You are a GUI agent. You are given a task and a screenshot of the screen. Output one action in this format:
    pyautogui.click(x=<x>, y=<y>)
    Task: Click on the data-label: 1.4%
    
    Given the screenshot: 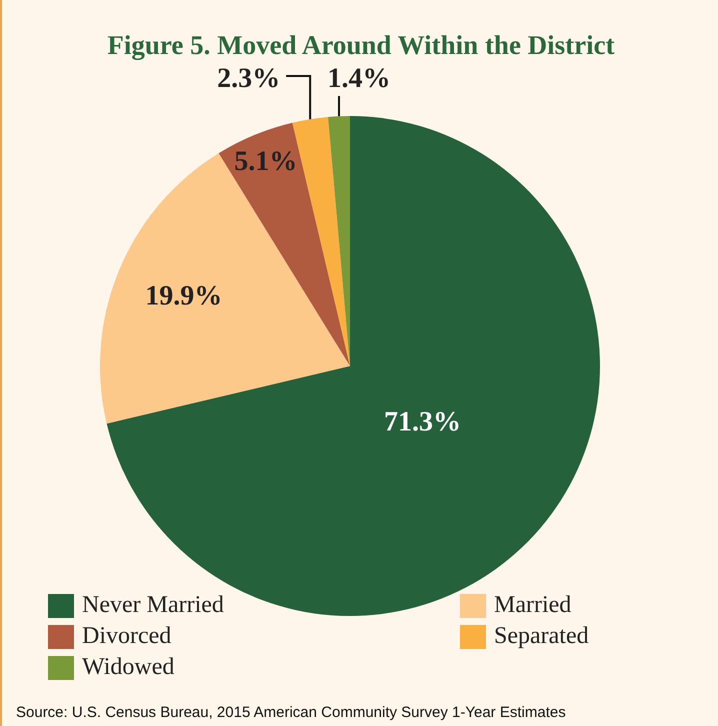 What is the action you would take?
    pyautogui.click(x=359, y=78)
    